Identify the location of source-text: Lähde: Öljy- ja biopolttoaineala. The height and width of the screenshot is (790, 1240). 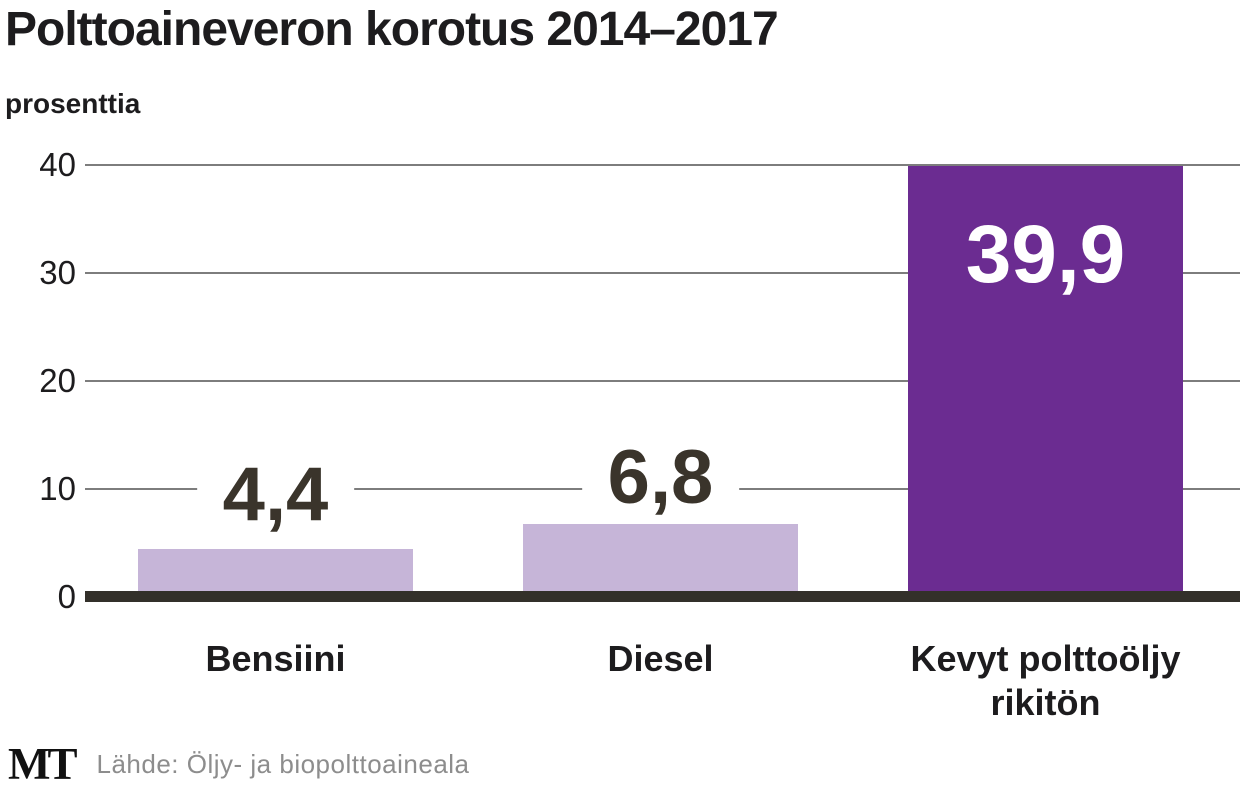
(283, 763).